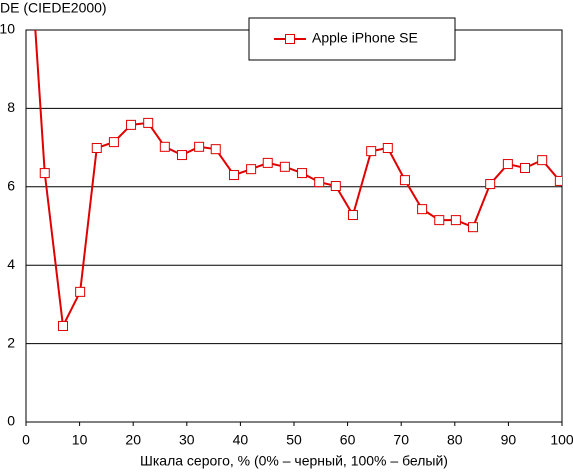  Describe the element at coordinates (509, 440) in the screenshot. I see `x-tick-label: 90` at that location.